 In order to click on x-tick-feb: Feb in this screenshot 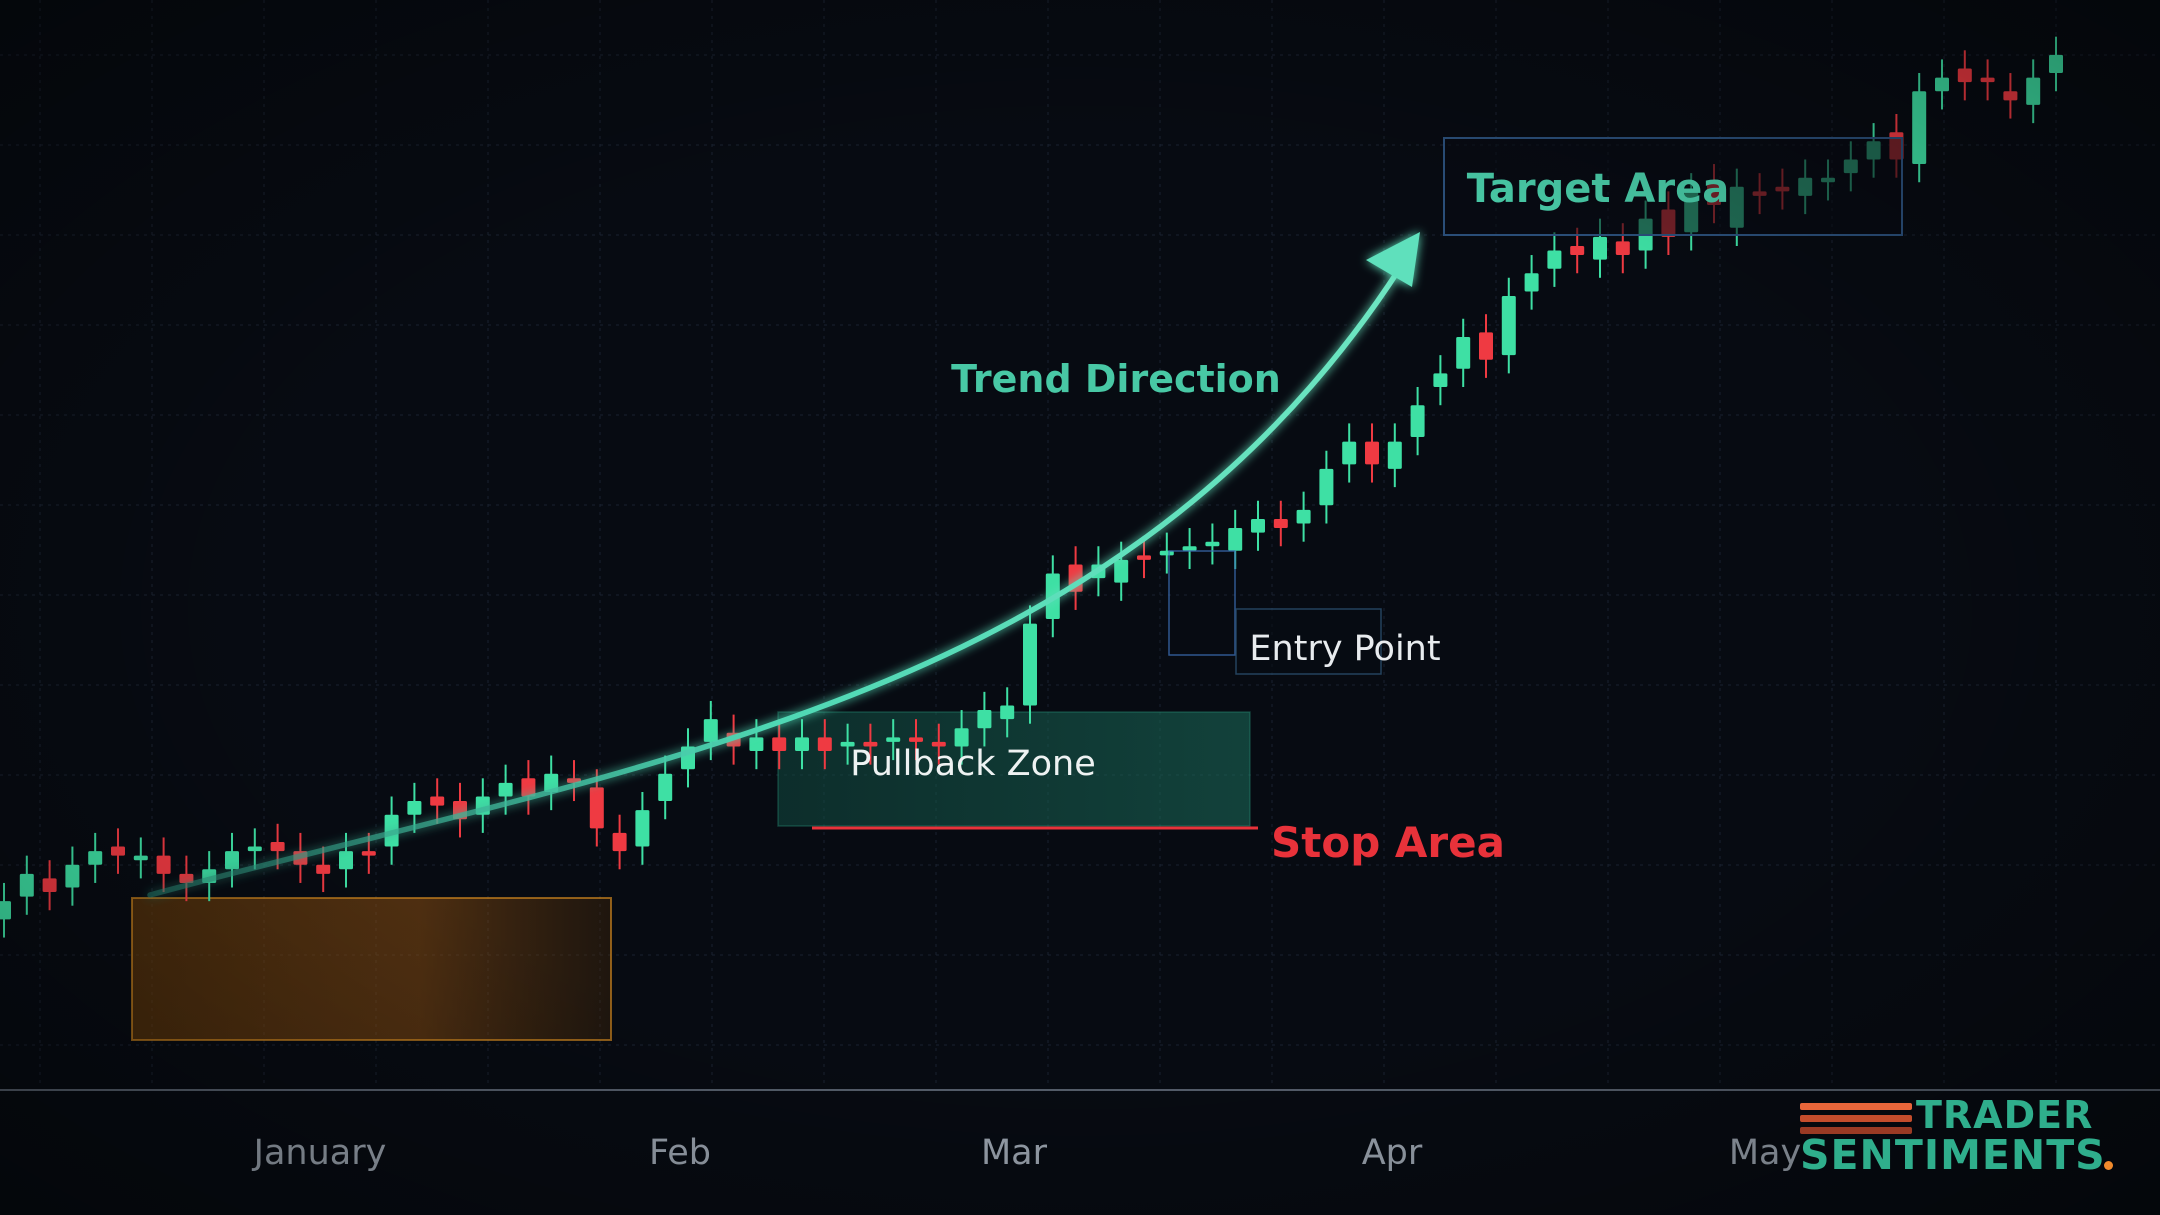, I will do `click(680, 1153)`.